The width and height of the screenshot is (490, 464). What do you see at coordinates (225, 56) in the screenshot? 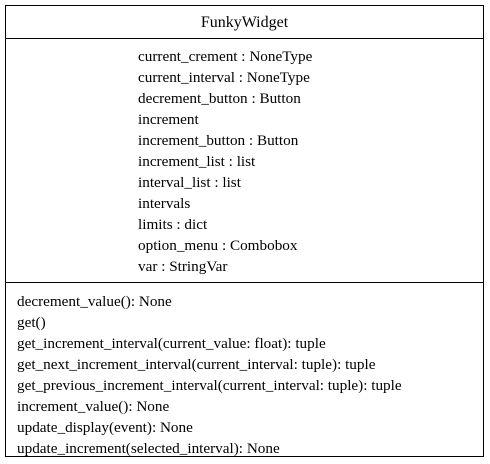
I see `attribute-current-crement: current_crement : NoneType` at bounding box center [225, 56].